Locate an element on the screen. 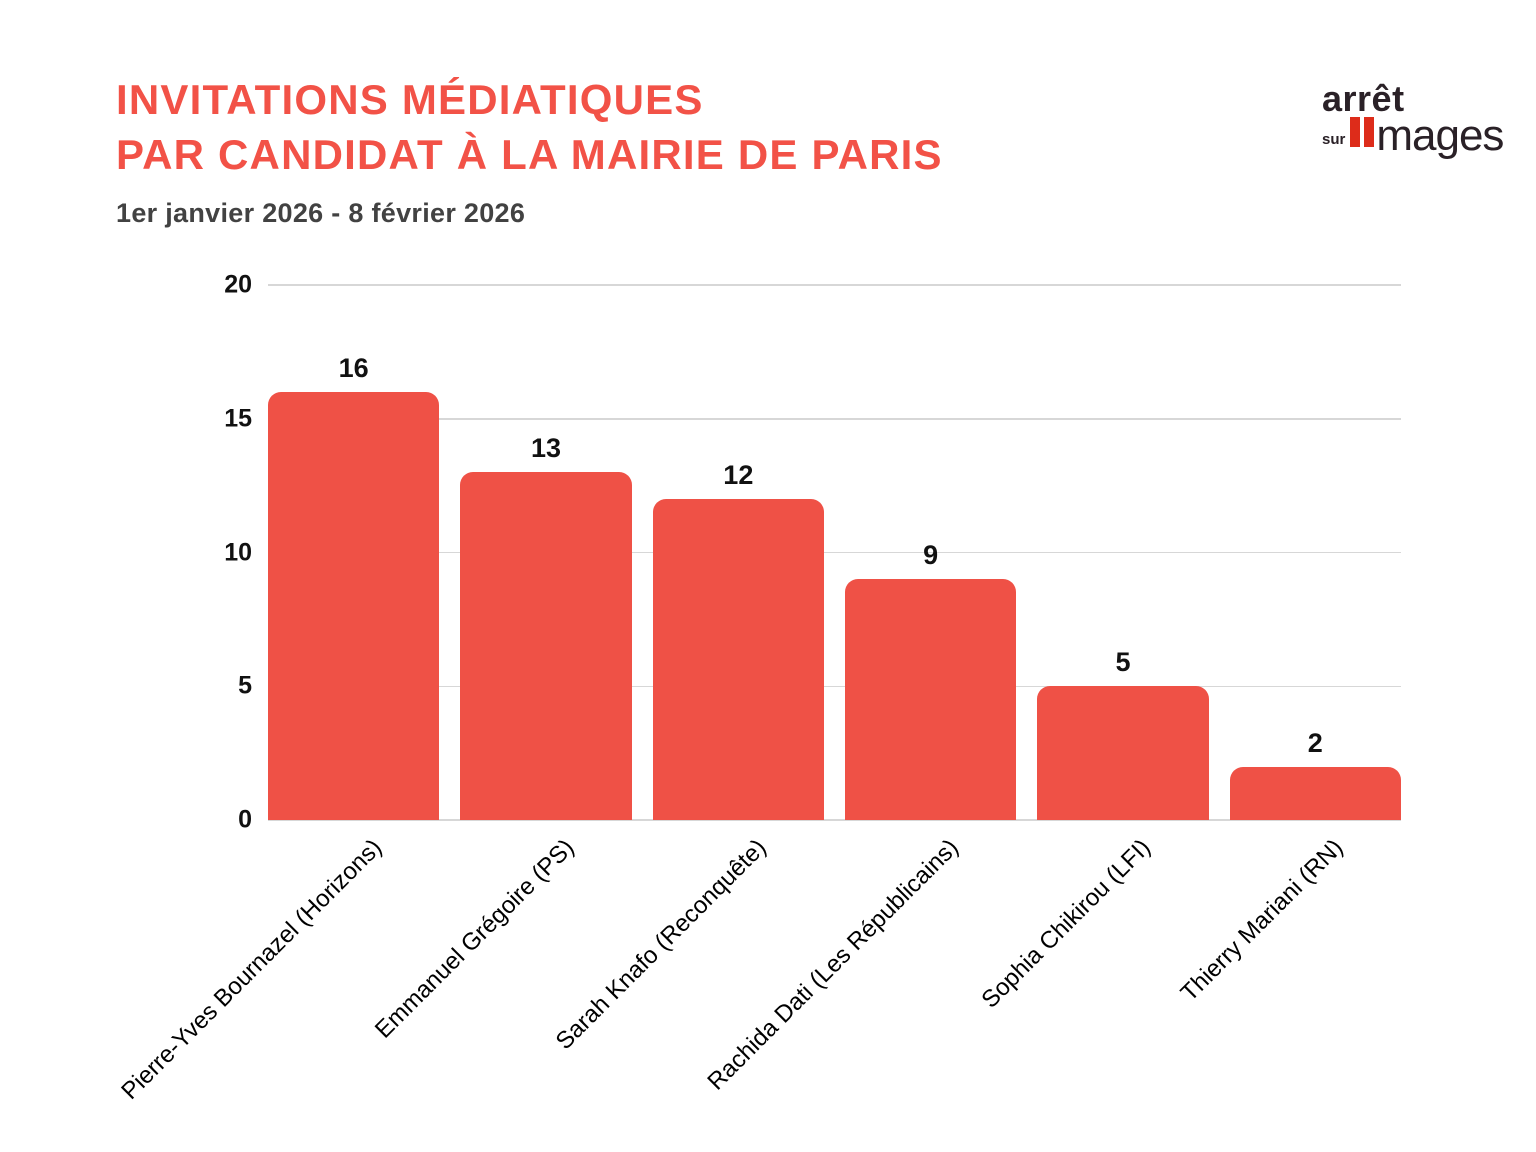 The height and width of the screenshot is (1152, 1536). page-title-line1: INVITATIONS MÉDIATIQUES is located at coordinates (410, 99).